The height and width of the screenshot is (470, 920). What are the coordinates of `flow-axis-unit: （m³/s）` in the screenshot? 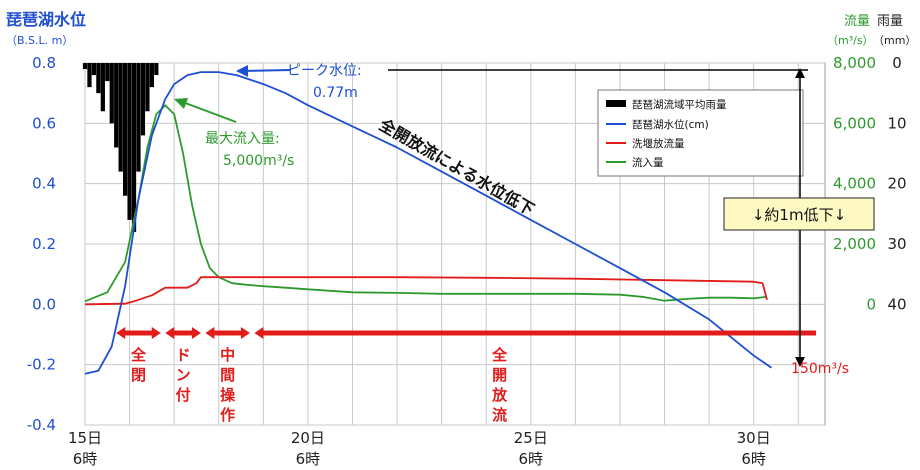 It's located at (850, 40).